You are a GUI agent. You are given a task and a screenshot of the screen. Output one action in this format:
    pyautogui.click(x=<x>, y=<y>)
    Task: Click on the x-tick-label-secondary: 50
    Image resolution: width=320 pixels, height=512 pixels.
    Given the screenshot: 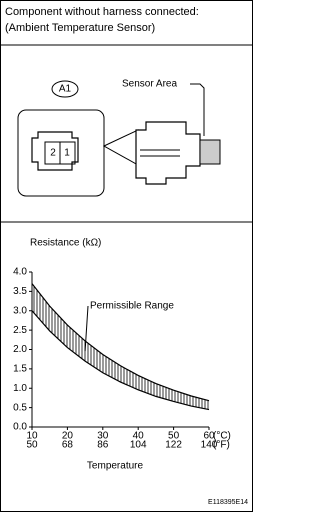 What is the action you would take?
    pyautogui.click(x=32, y=445)
    